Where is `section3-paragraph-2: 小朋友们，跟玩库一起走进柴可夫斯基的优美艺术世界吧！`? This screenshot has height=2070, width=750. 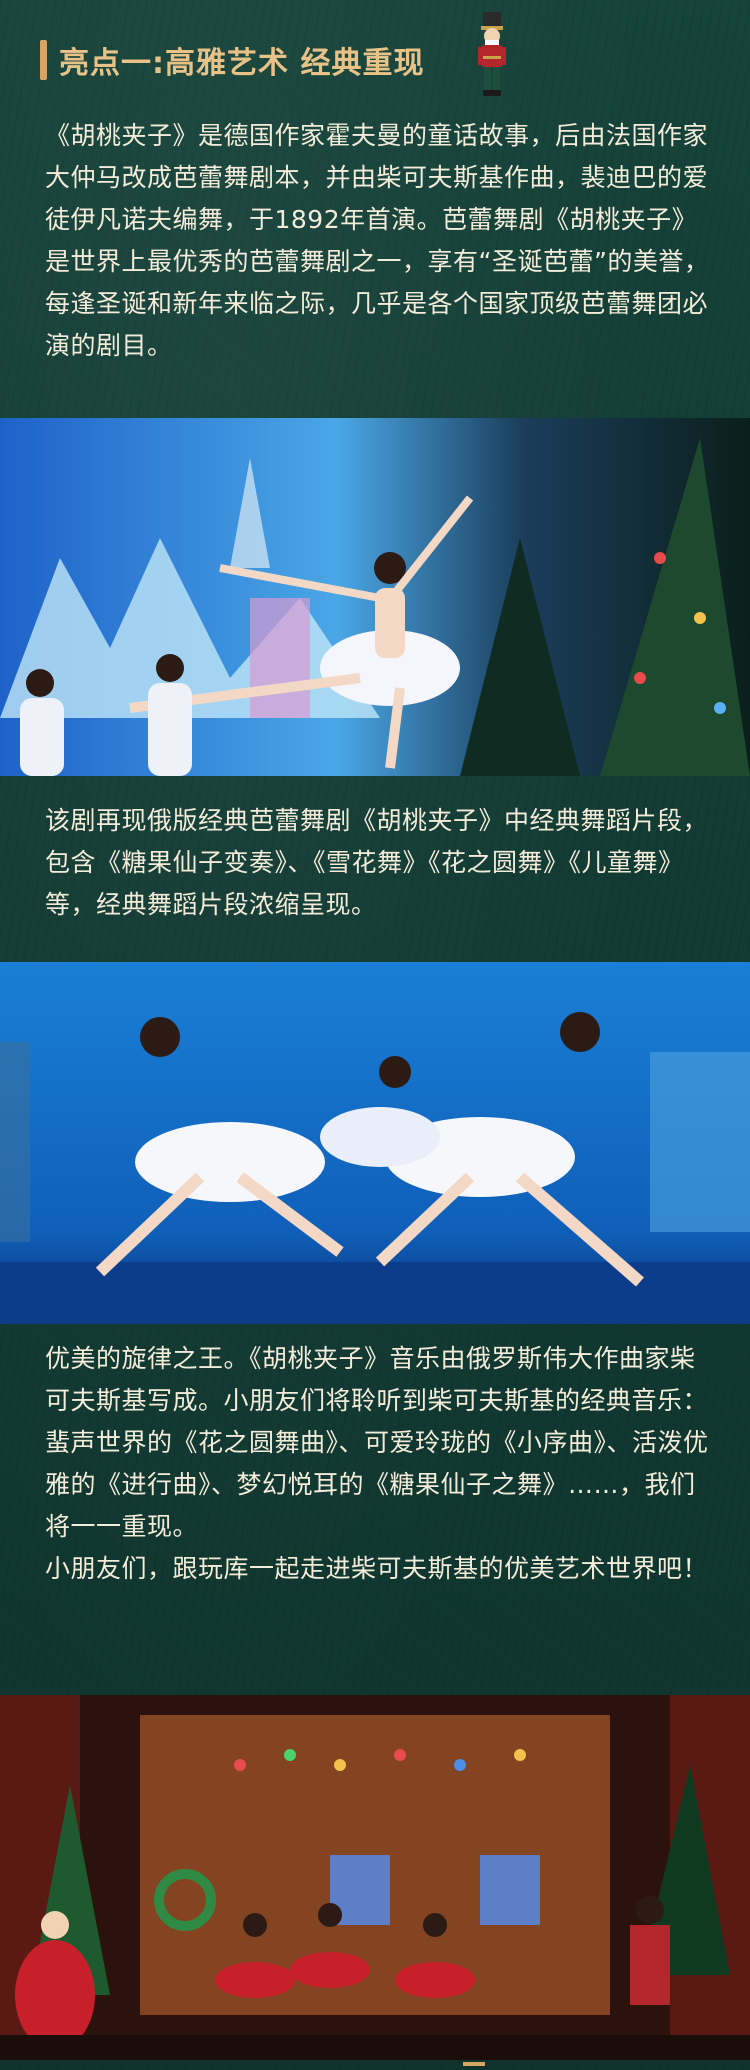
section3-paragraph-2: 小朋友们，跟玩库一起走进柴可夫斯基的优美艺术世界吧！ is located at coordinates (377, 1568).